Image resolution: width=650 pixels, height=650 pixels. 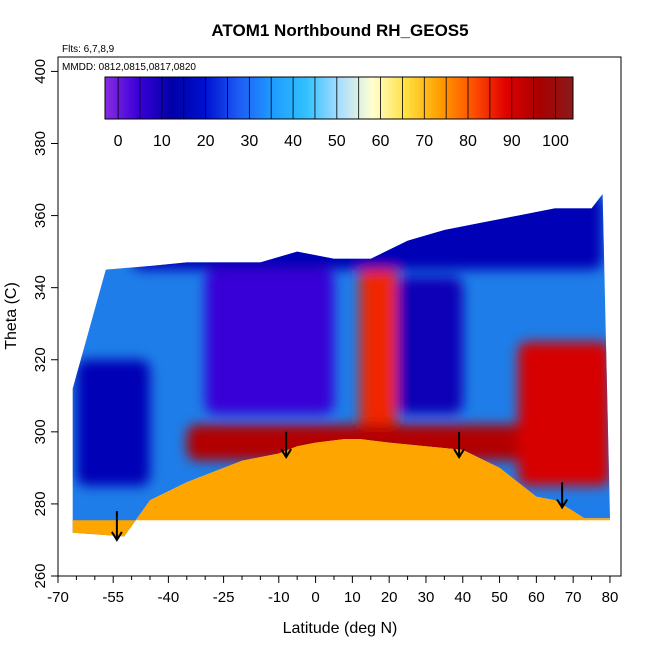 What do you see at coordinates (339, 30) in the screenshot?
I see `chart-title: ATOM1 Northbound RH_GEOS5` at bounding box center [339, 30].